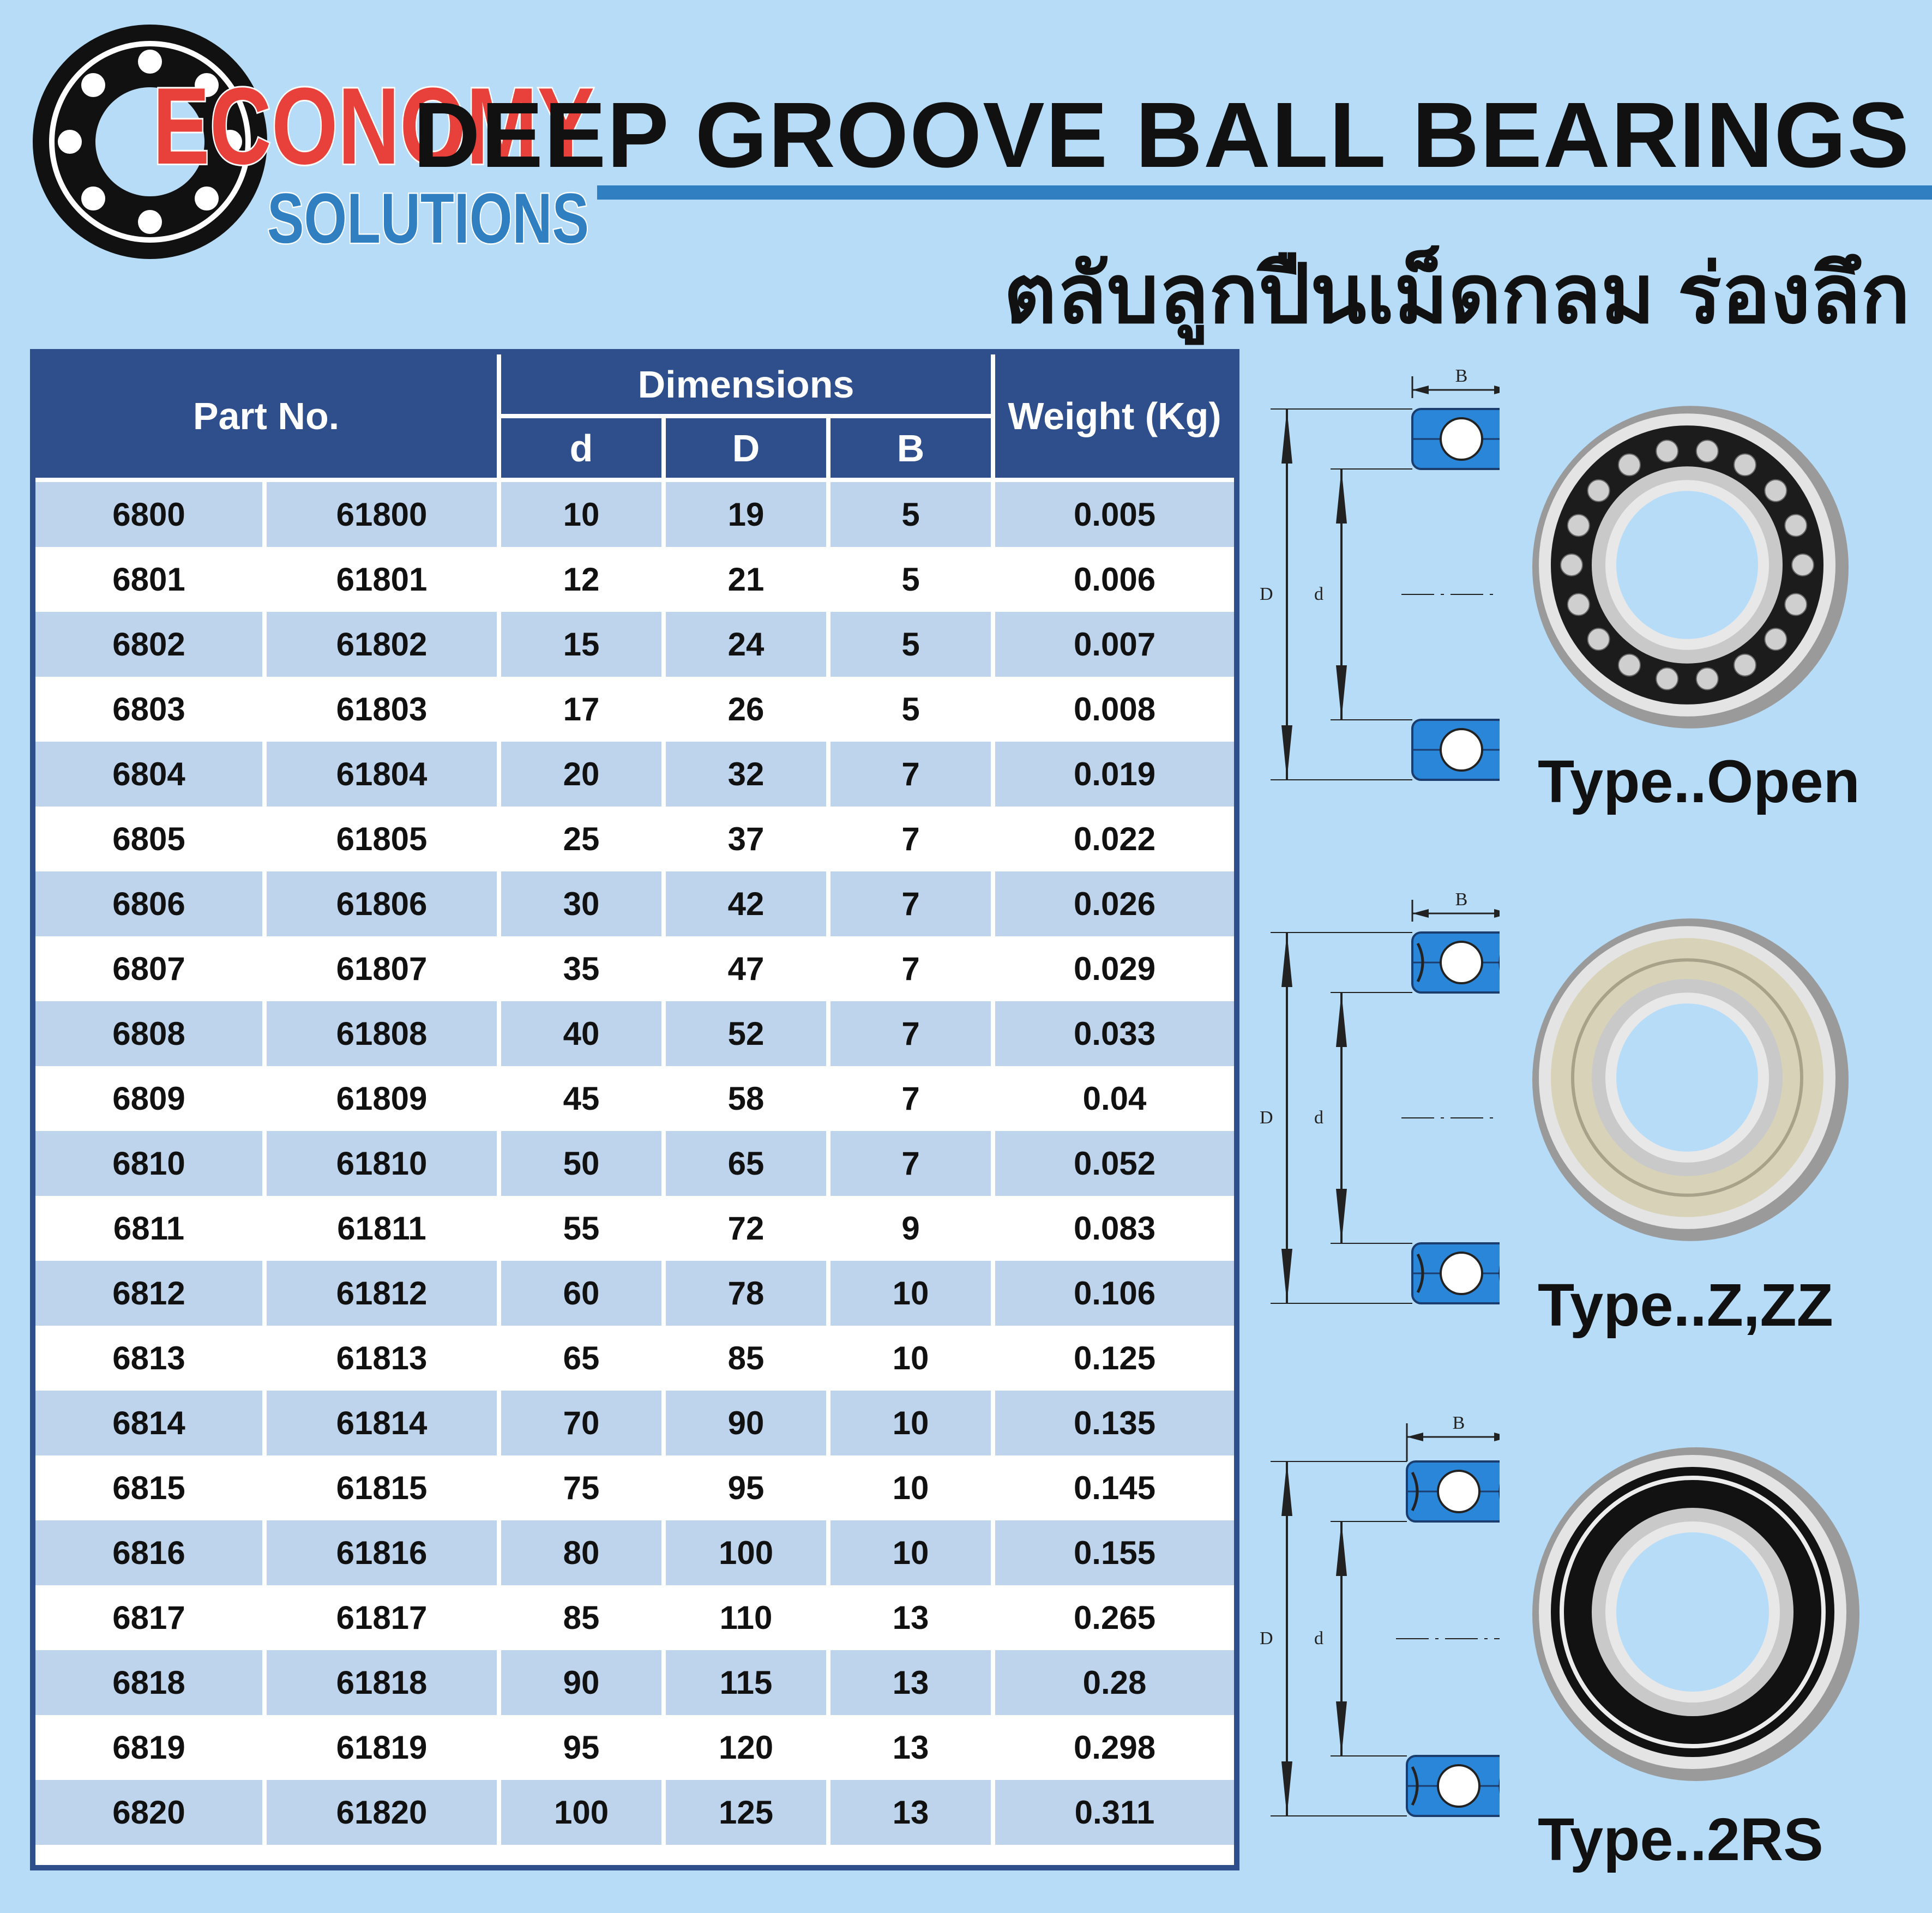  What do you see at coordinates (581, 1098) in the screenshot?
I see `dim-d-cell: 45` at bounding box center [581, 1098].